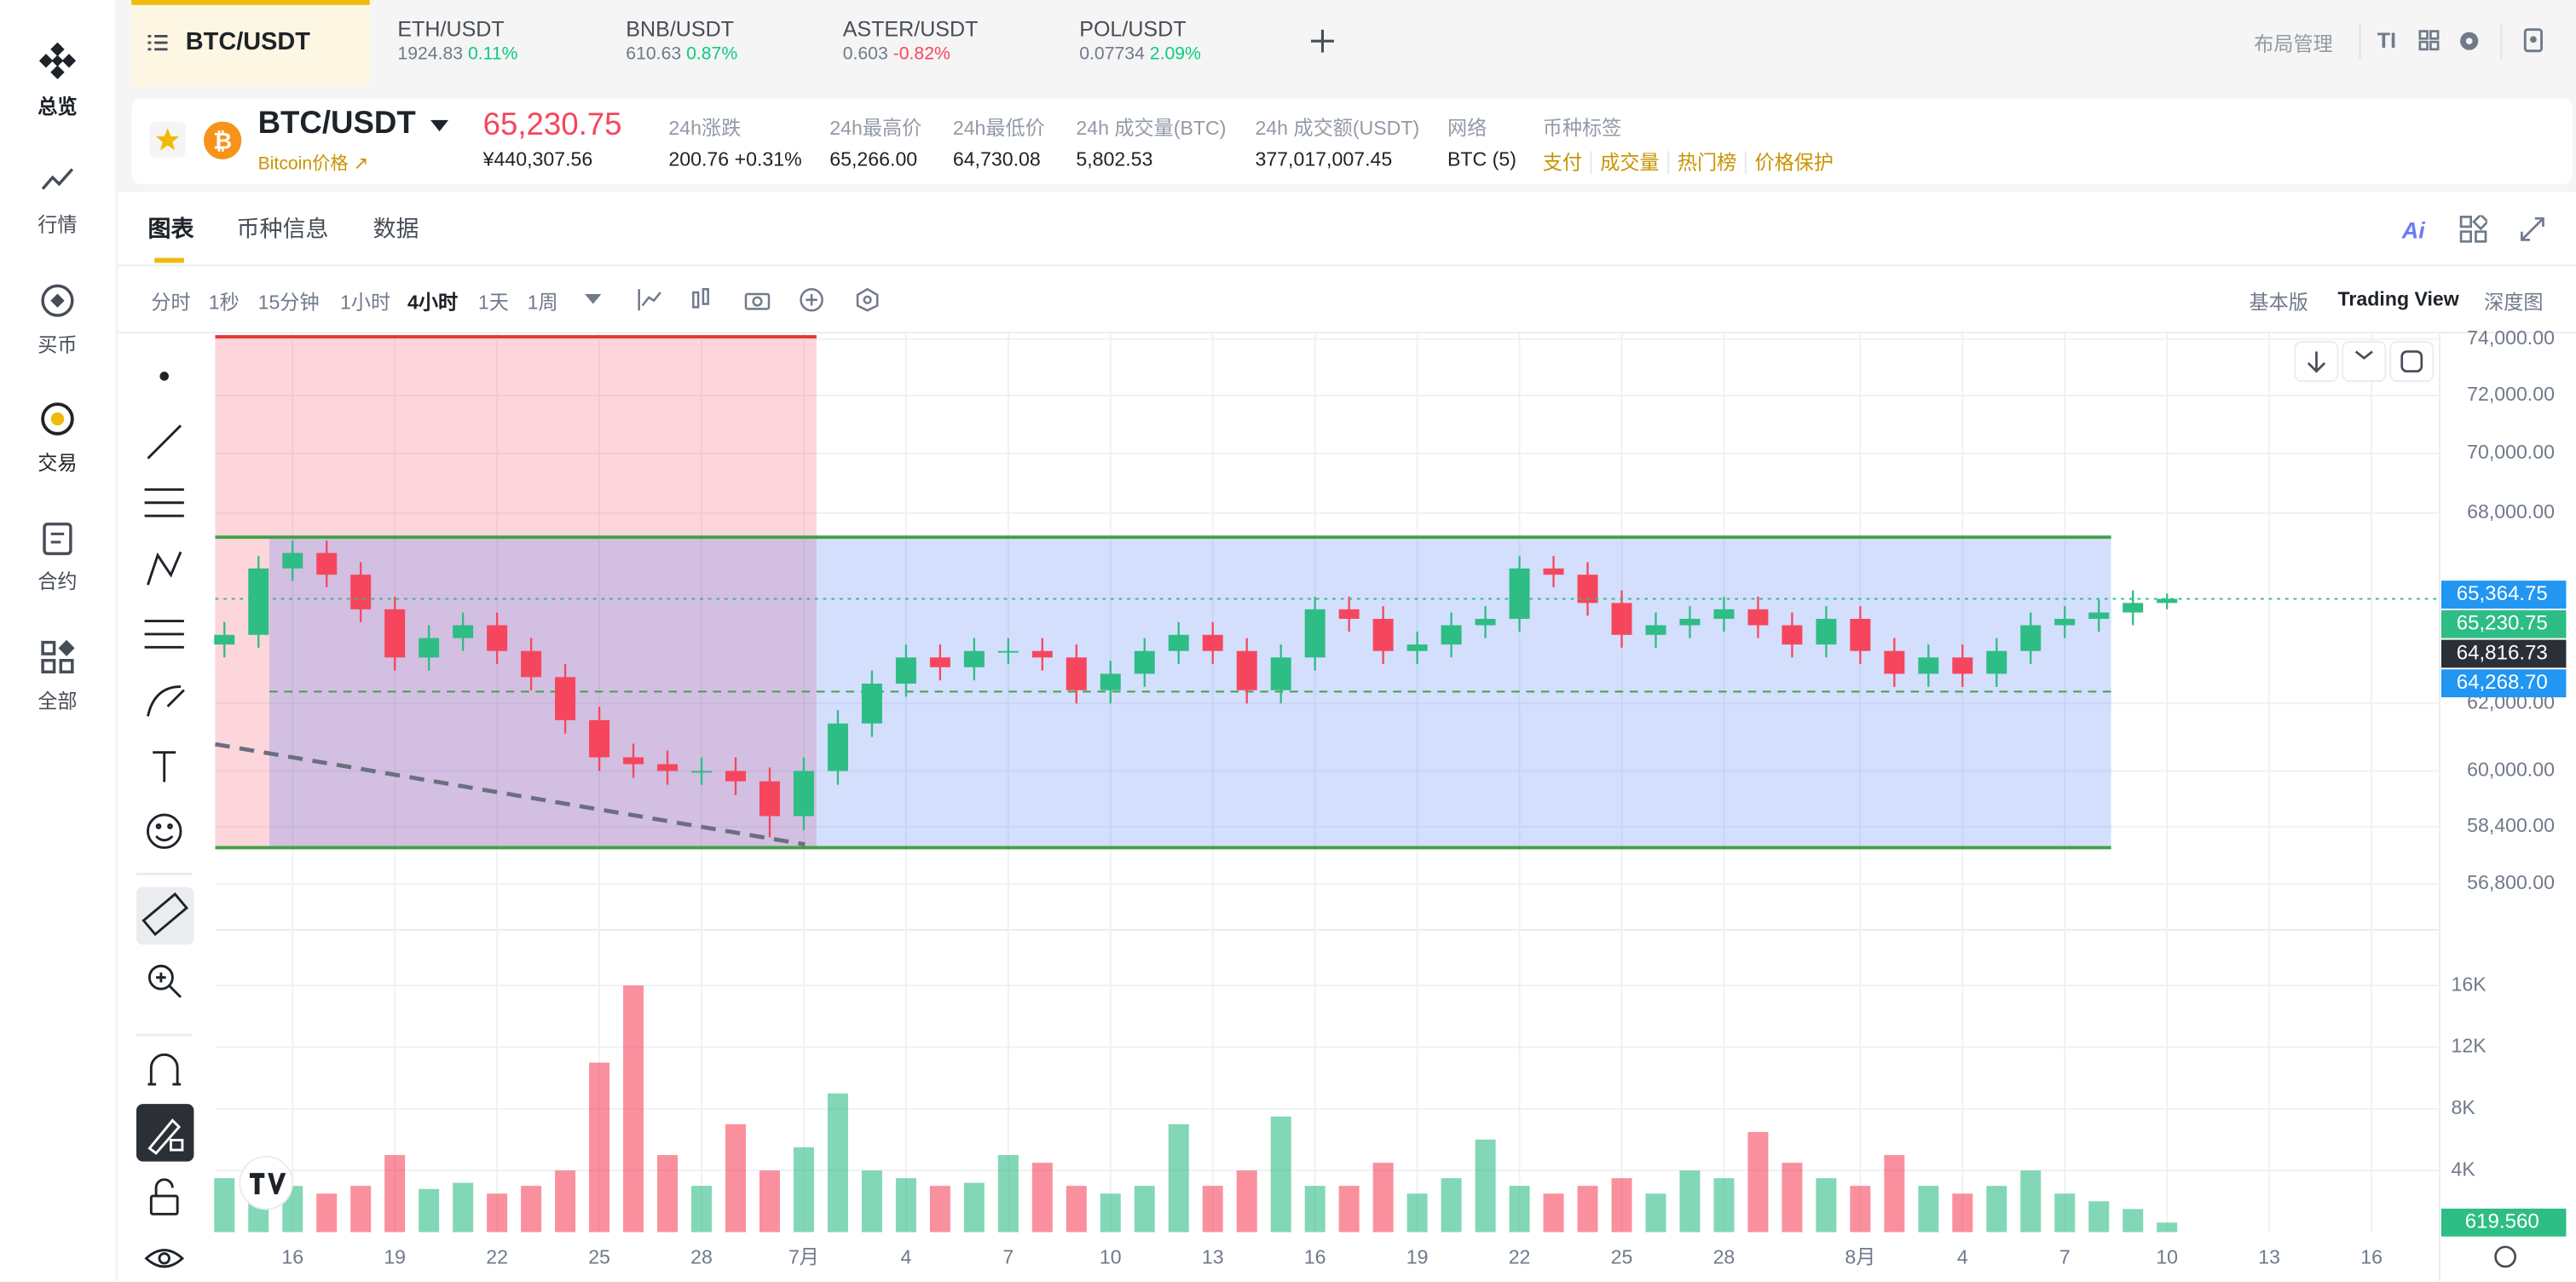 The height and width of the screenshot is (1282, 2576). Describe the element at coordinates (493, 303) in the screenshot. I see `interval: 1天` at that location.